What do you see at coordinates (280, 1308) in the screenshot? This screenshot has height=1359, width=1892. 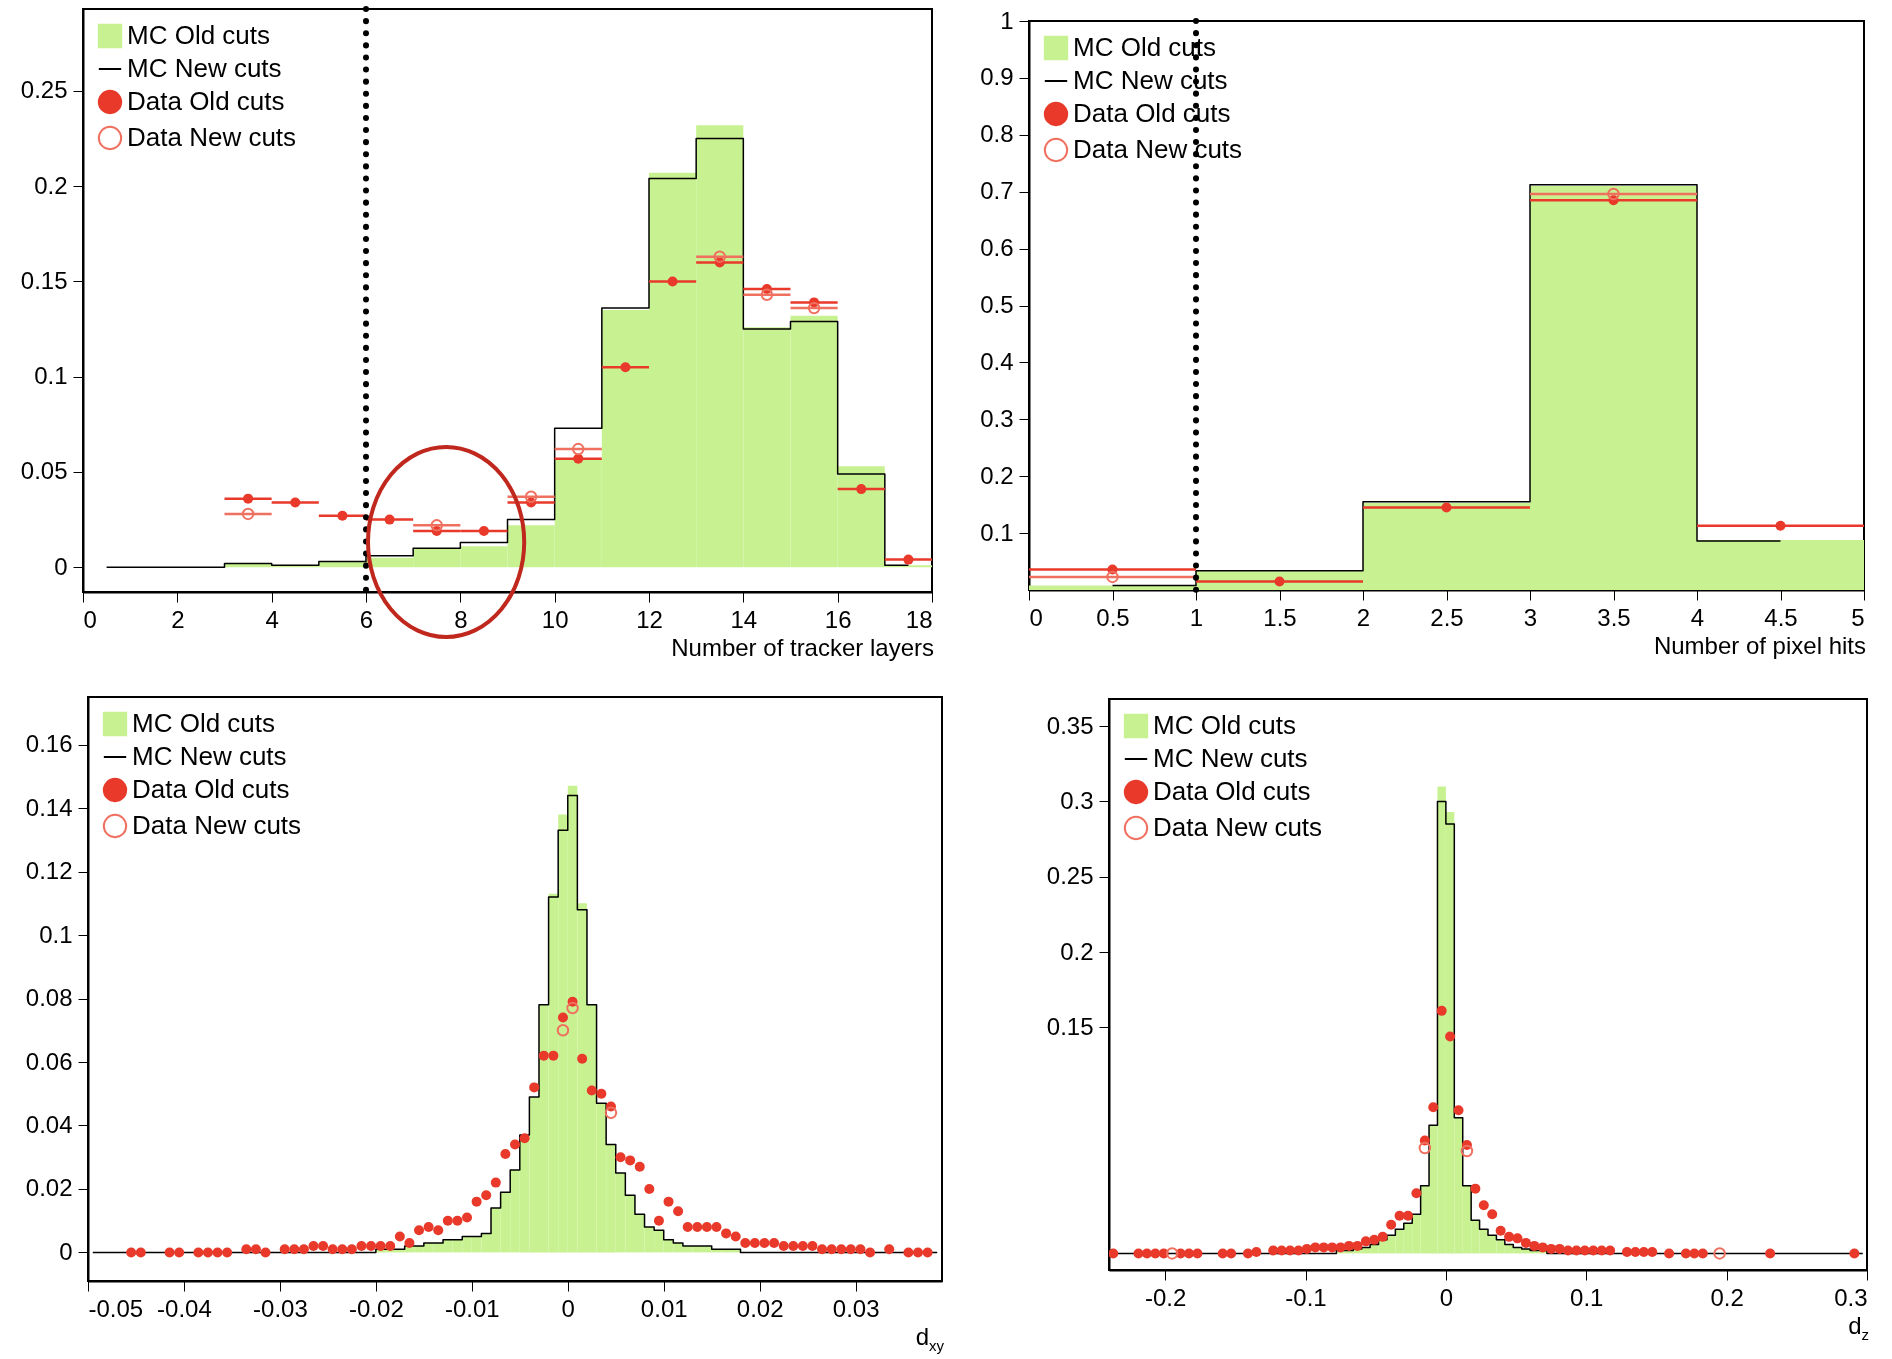 I see `x-tick-label: -0.03` at bounding box center [280, 1308].